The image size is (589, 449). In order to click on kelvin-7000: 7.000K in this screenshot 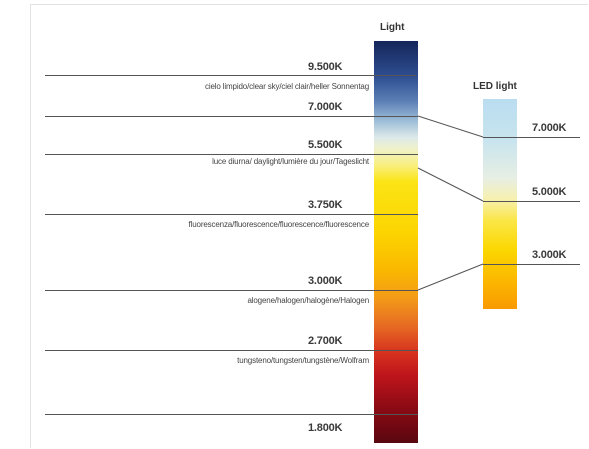, I will do `click(325, 107)`.